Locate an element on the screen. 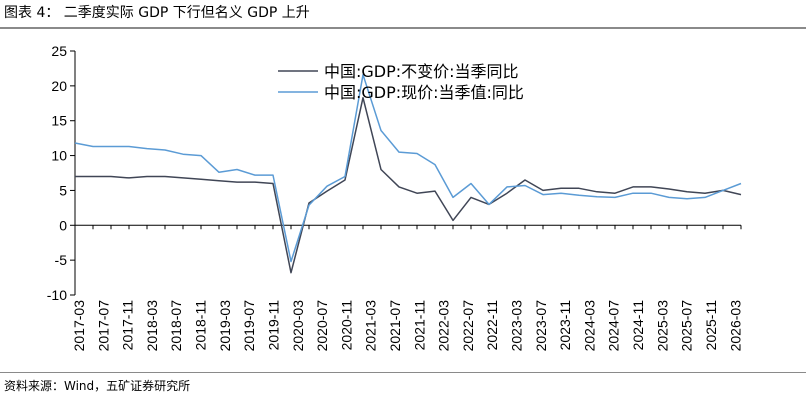 The height and width of the screenshot is (400, 806). x-tick-label: 2019-03 is located at coordinates (225, 326).